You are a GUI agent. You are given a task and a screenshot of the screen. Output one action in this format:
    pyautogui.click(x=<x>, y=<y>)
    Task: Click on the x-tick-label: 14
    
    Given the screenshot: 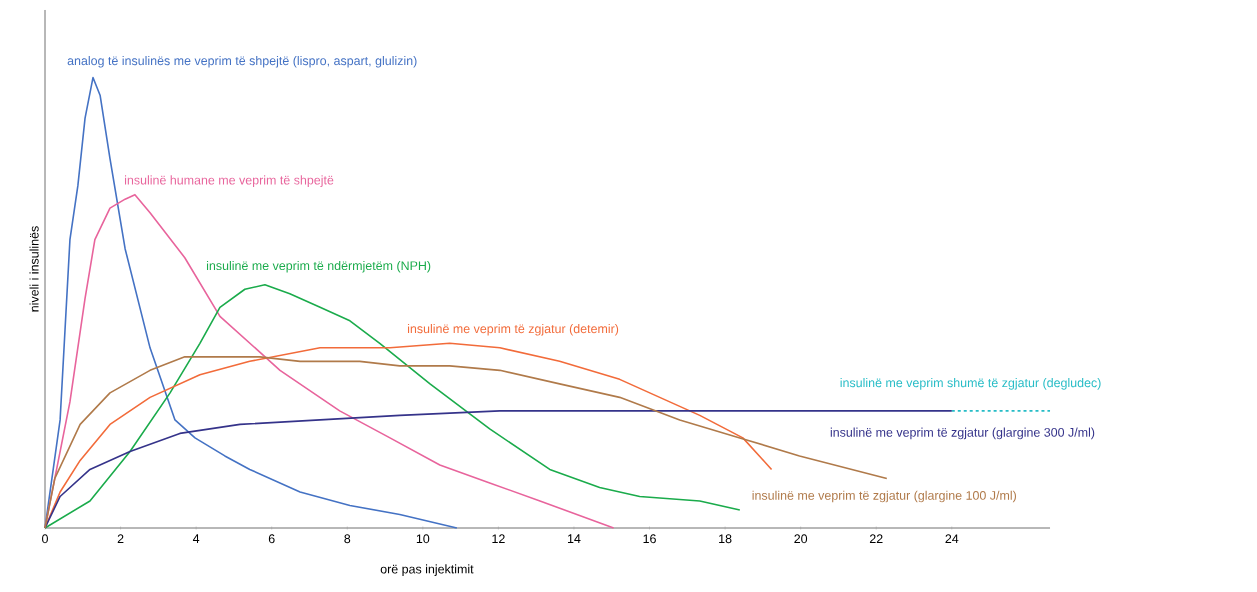 What is the action you would take?
    pyautogui.click(x=574, y=538)
    